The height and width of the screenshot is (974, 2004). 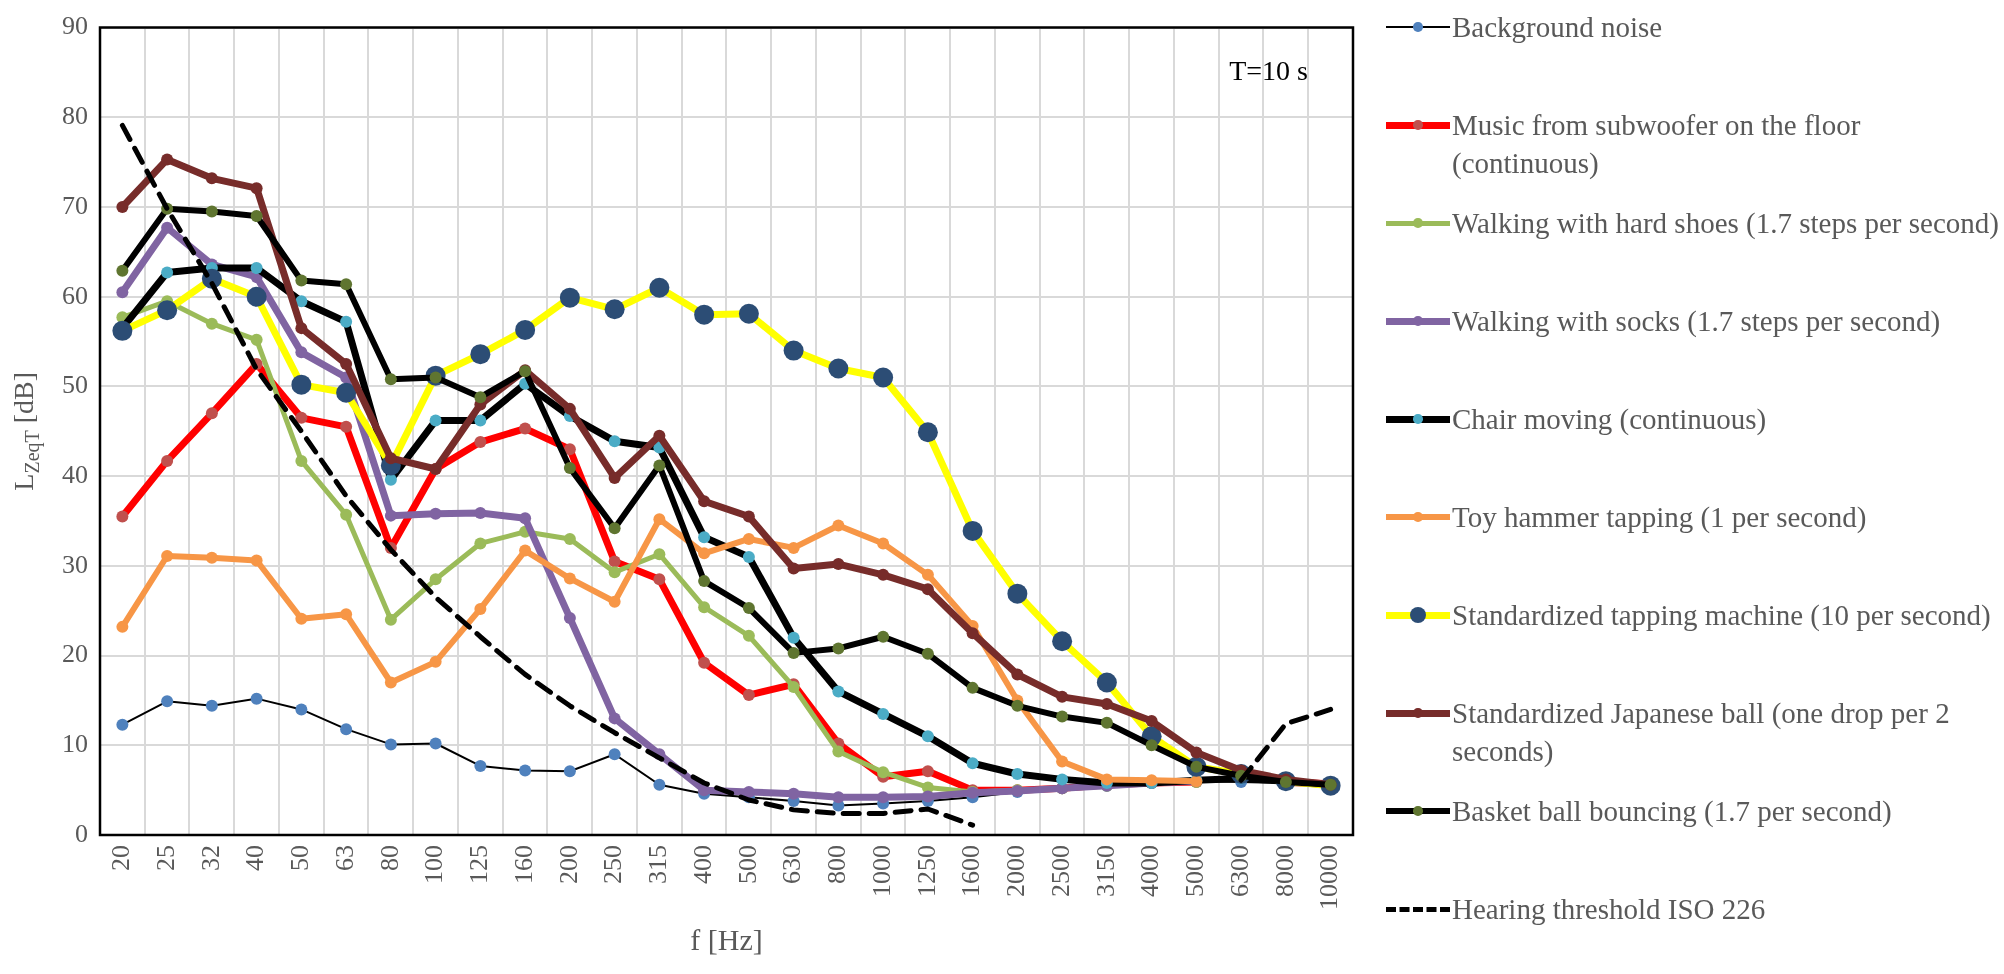 What do you see at coordinates (210, 858) in the screenshot?
I see `x-tick-label: 32` at bounding box center [210, 858].